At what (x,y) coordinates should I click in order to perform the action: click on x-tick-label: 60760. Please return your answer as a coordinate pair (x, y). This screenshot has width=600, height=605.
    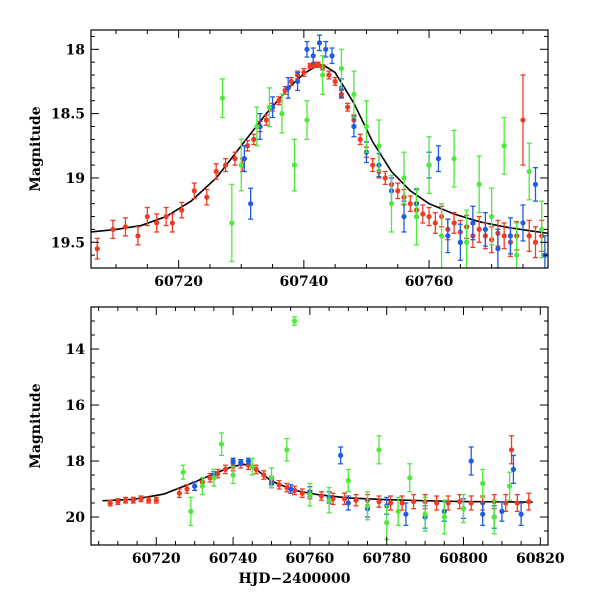
    Looking at the image, I should click on (429, 282).